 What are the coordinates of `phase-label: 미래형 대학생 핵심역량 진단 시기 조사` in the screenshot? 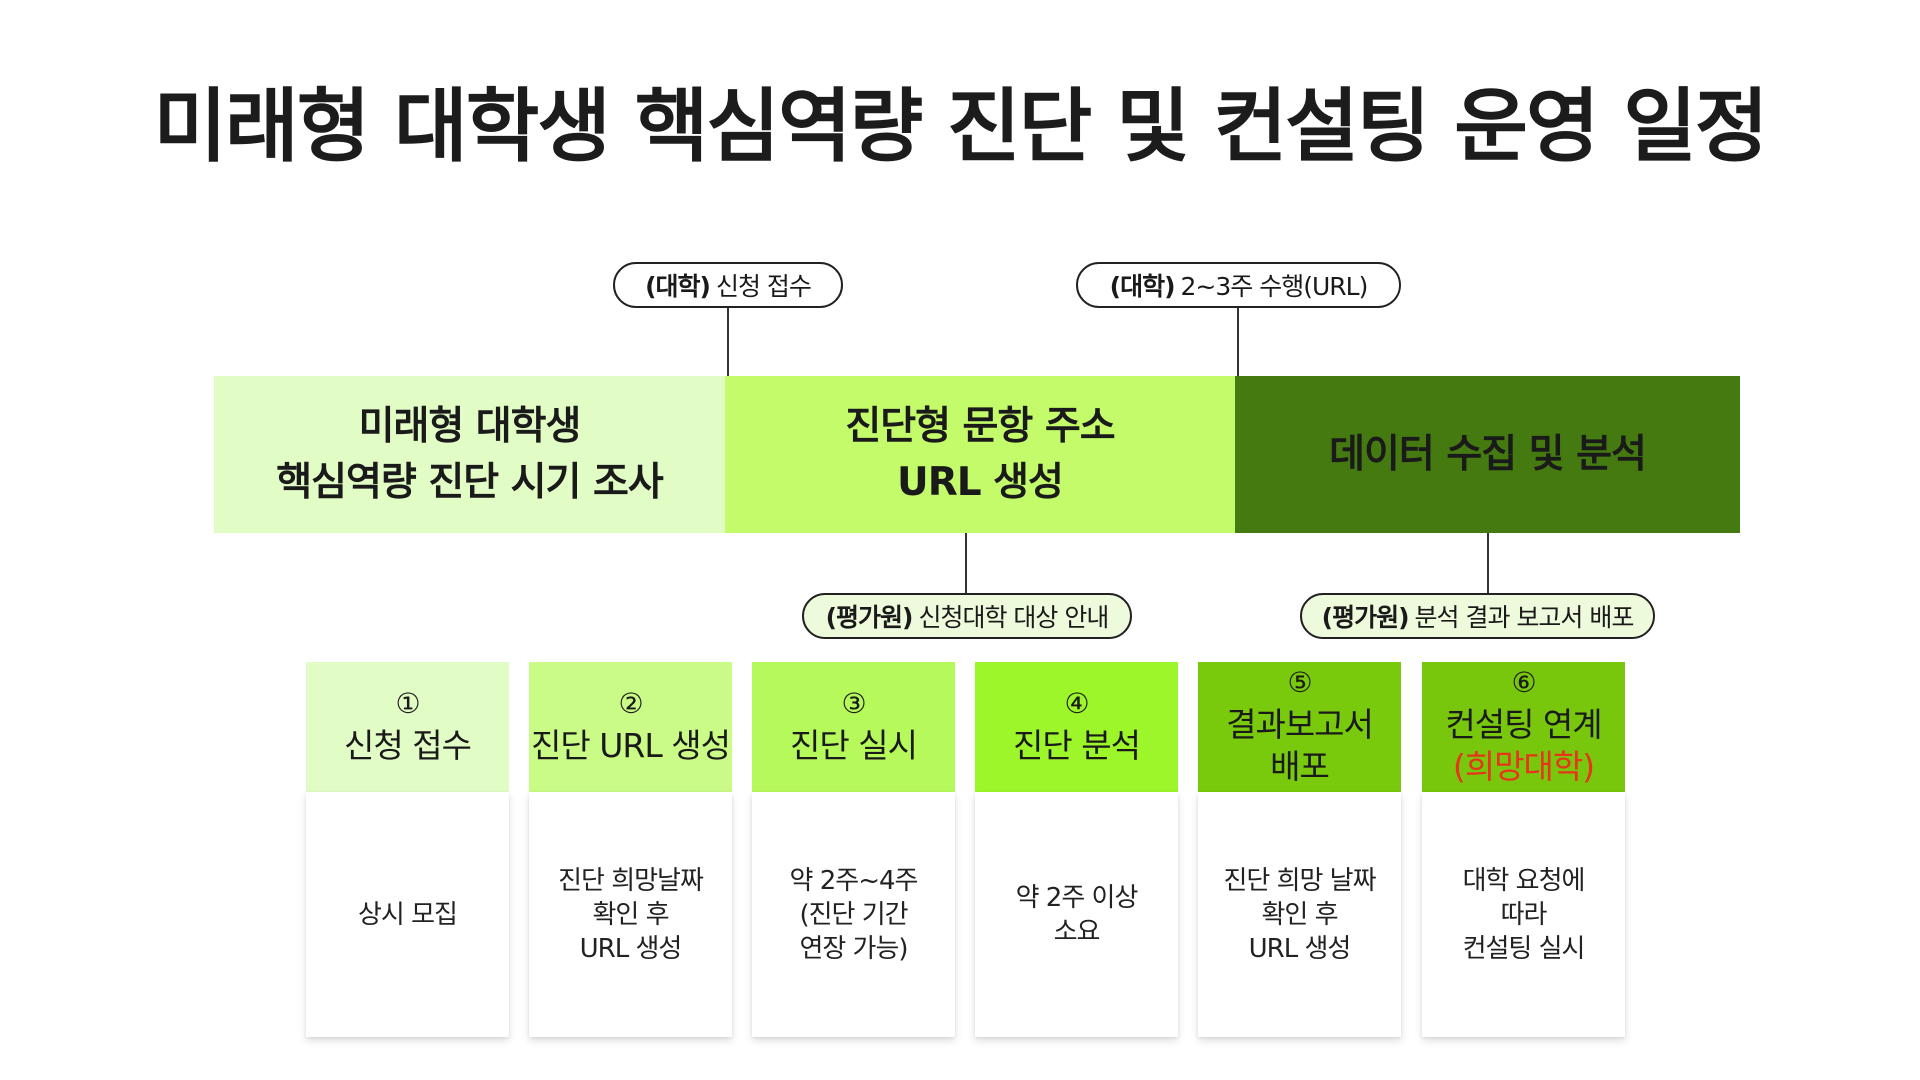 It's located at (470, 454).